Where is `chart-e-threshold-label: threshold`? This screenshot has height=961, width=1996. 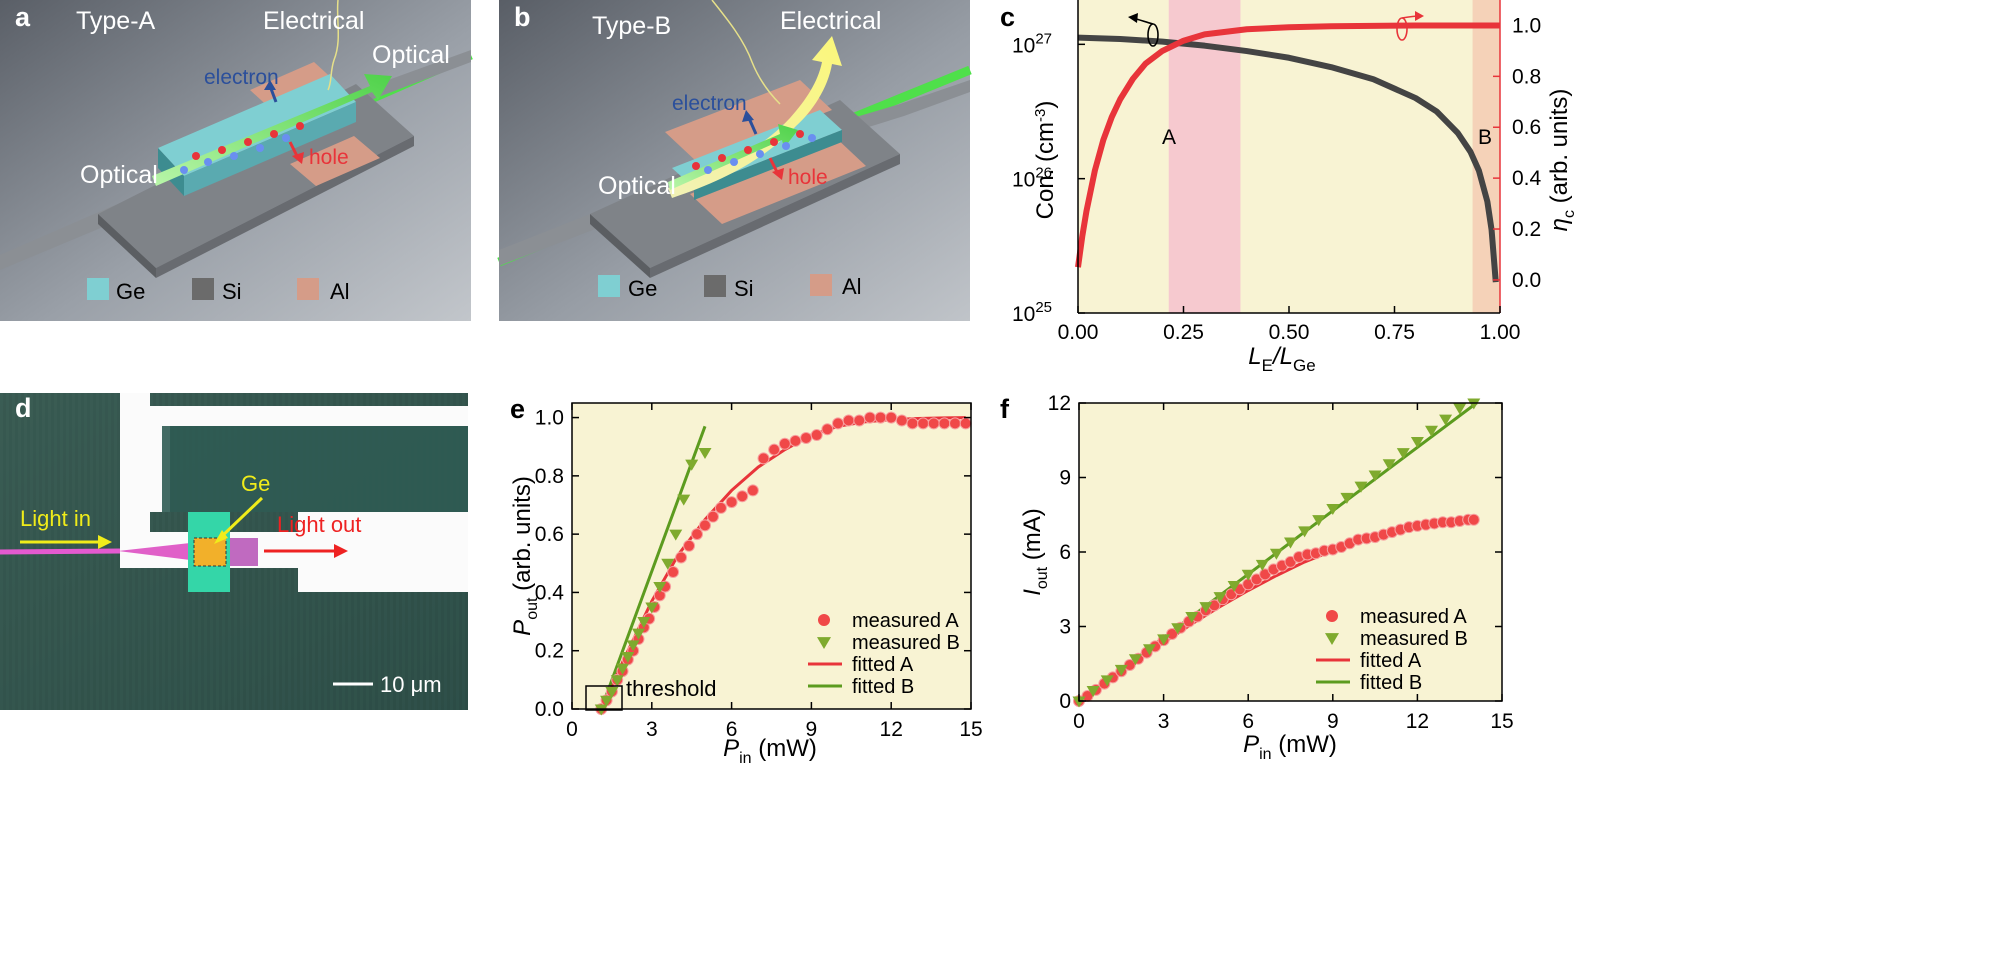 chart-e-threshold-label: threshold is located at coordinates (671, 688).